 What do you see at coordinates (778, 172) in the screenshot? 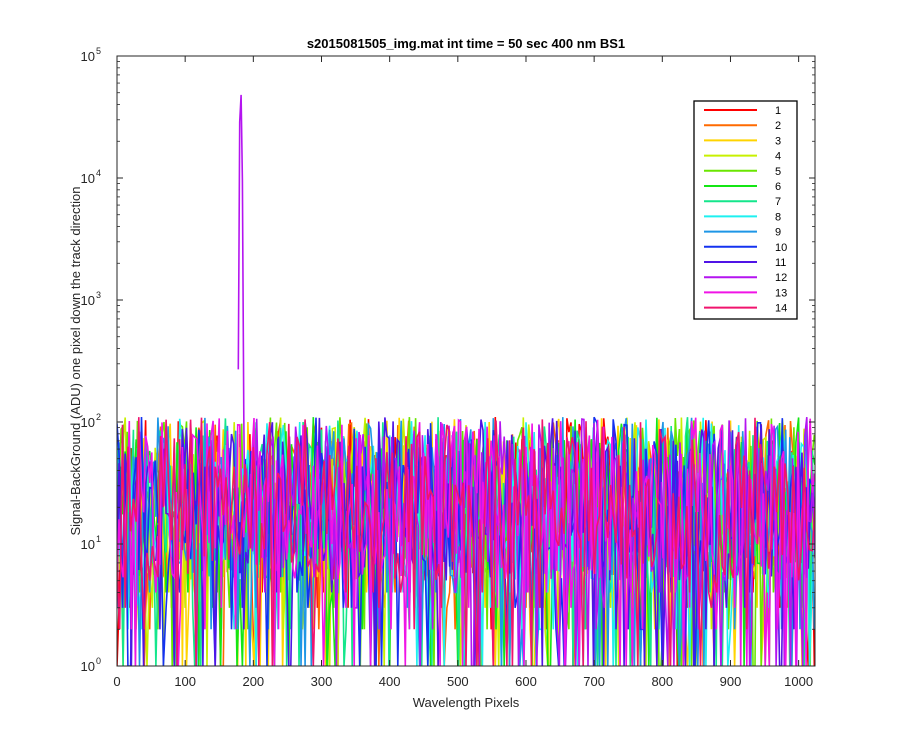
I see `legend-label-5: 5` at bounding box center [778, 172].